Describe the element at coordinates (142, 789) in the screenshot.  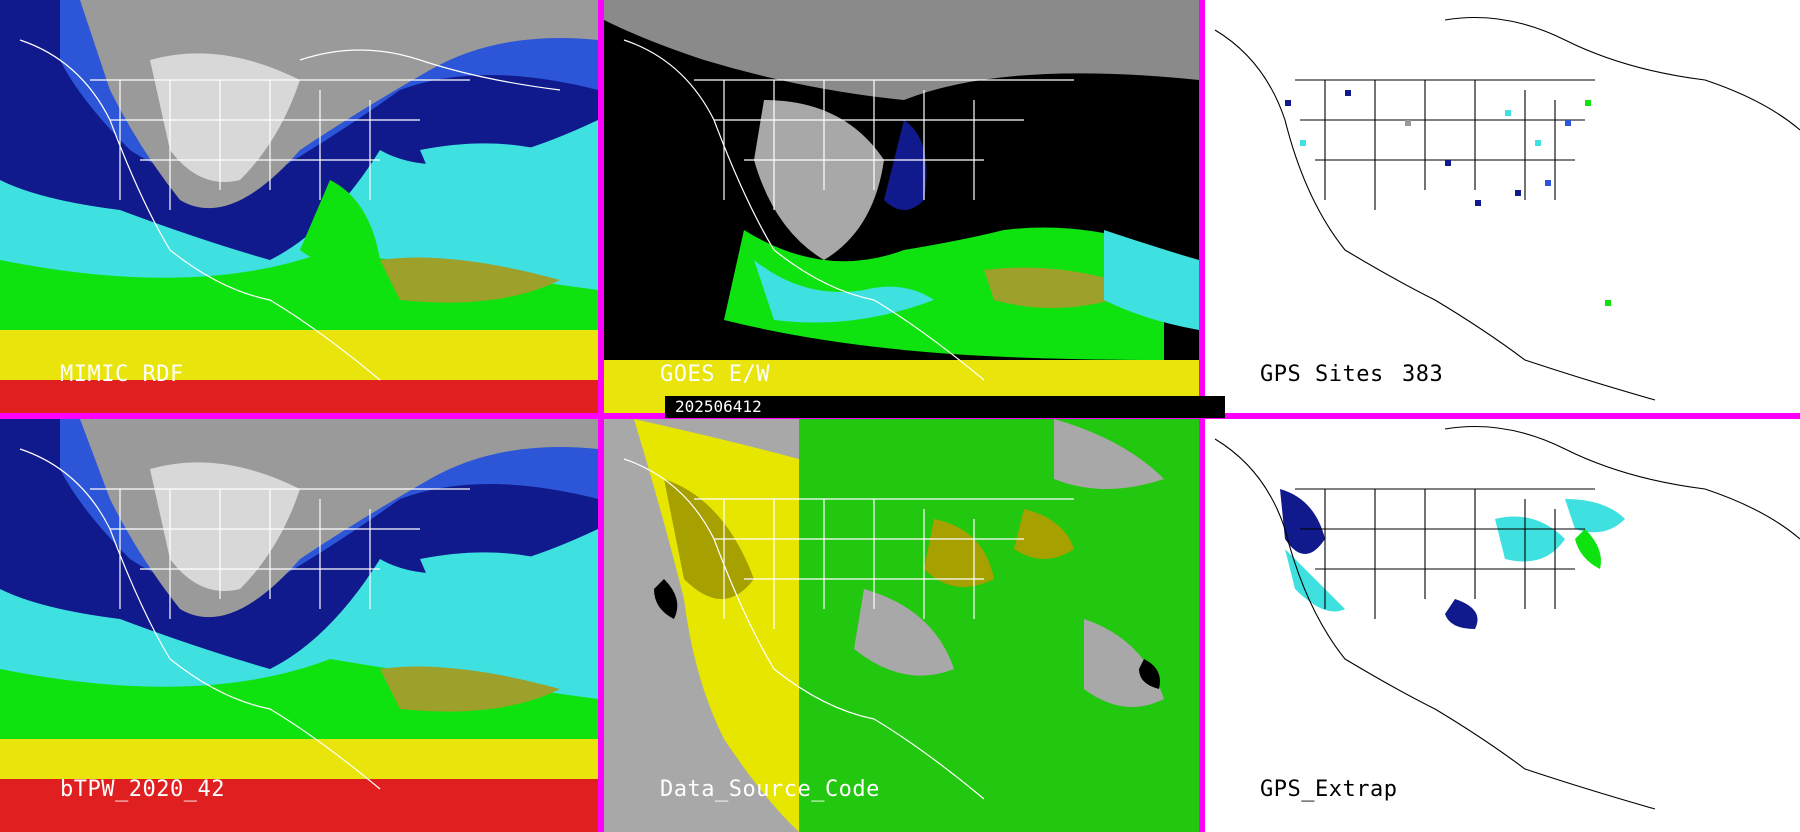
I see `panel-label: bTPW_2020_42` at that location.